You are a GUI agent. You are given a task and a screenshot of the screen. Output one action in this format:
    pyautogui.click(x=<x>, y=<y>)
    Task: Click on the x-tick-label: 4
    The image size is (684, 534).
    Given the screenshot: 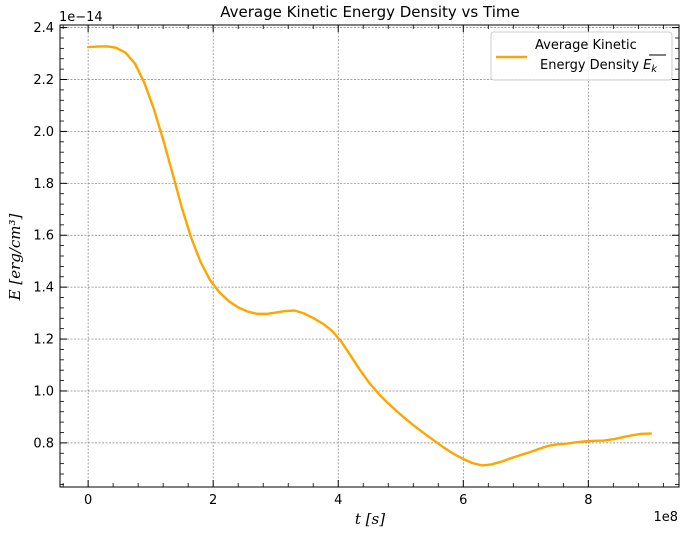 What is the action you would take?
    pyautogui.click(x=338, y=500)
    